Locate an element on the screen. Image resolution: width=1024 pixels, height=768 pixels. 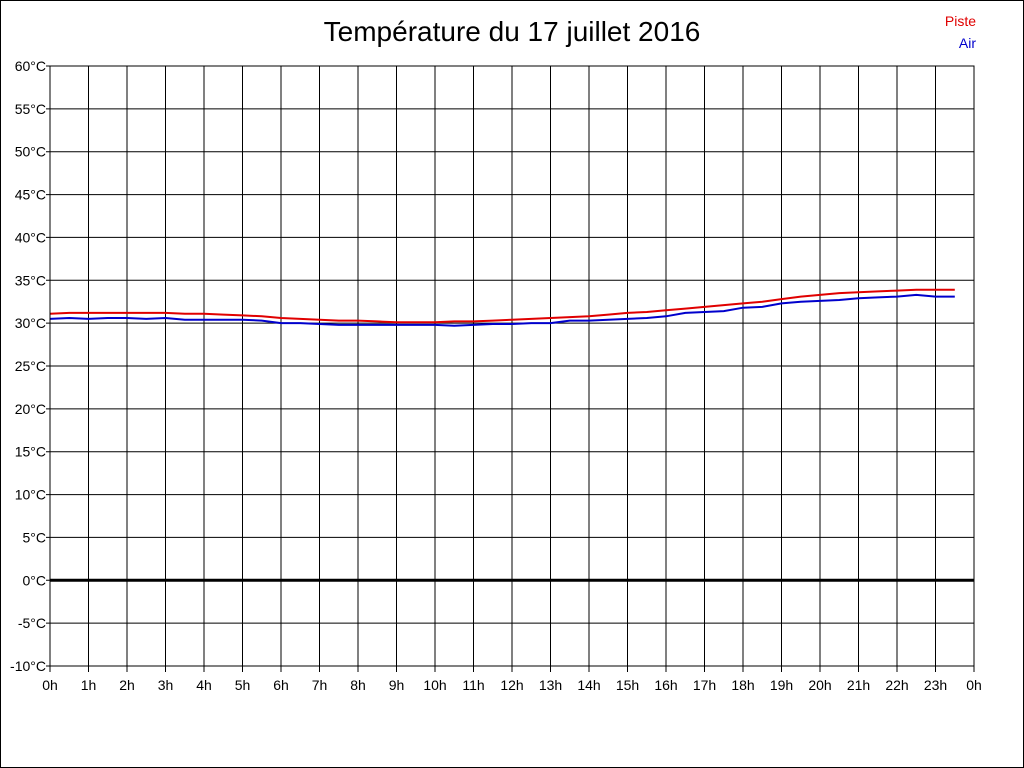
x-tick-label: 18h is located at coordinates (742, 685).